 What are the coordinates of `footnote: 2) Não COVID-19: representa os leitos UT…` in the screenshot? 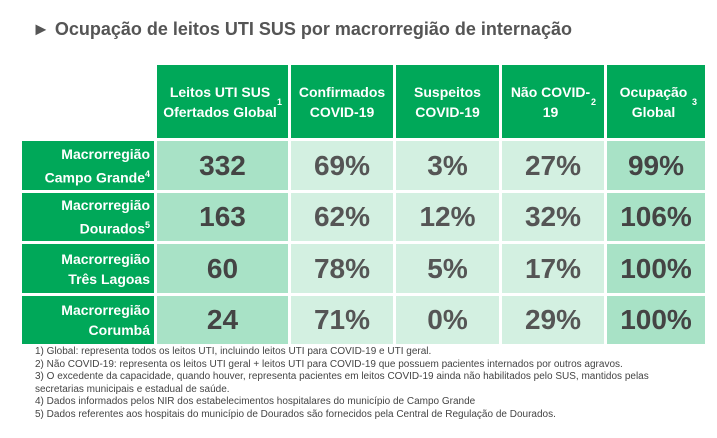 It's located at (329, 364).